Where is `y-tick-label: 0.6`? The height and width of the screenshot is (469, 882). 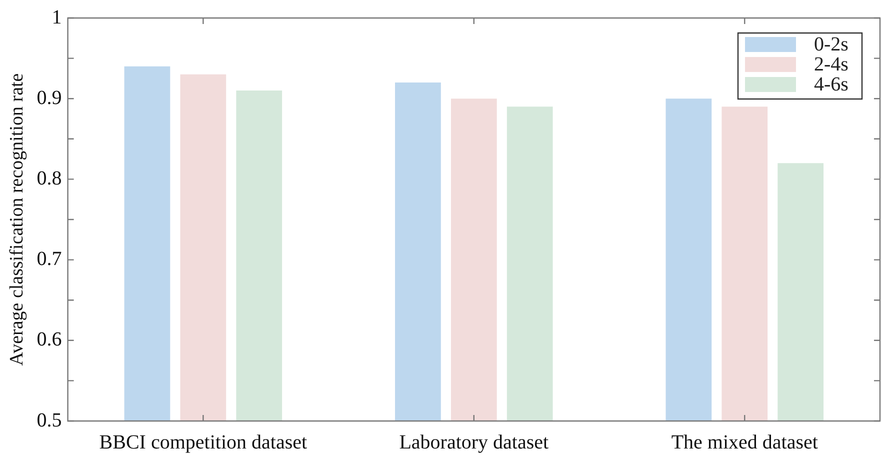 y-tick-label: 0.6 is located at coordinates (49, 339).